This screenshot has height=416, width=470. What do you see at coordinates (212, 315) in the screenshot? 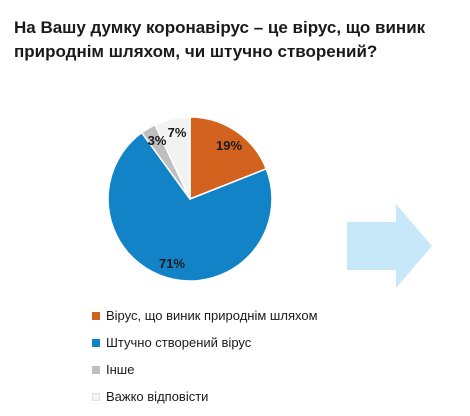
I see `legend-label: Вірус, що виник природнім шляхом` at bounding box center [212, 315].